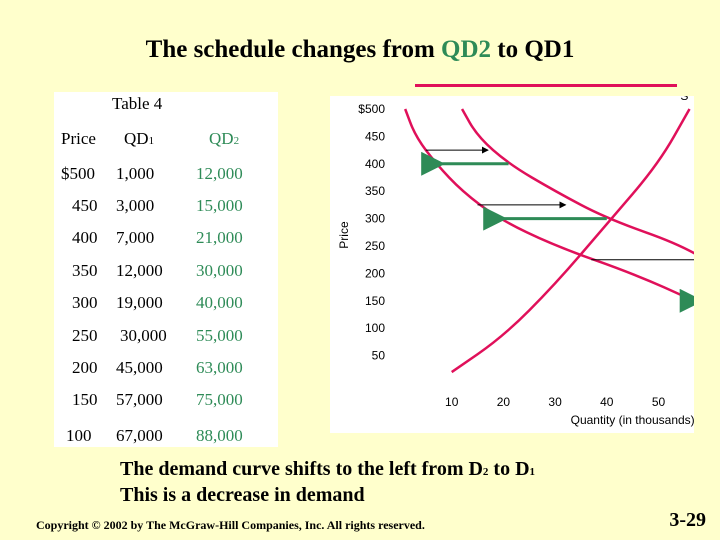 The height and width of the screenshot is (540, 720). What do you see at coordinates (344, 235) in the screenshot?
I see `y-axis-label: Price` at bounding box center [344, 235].